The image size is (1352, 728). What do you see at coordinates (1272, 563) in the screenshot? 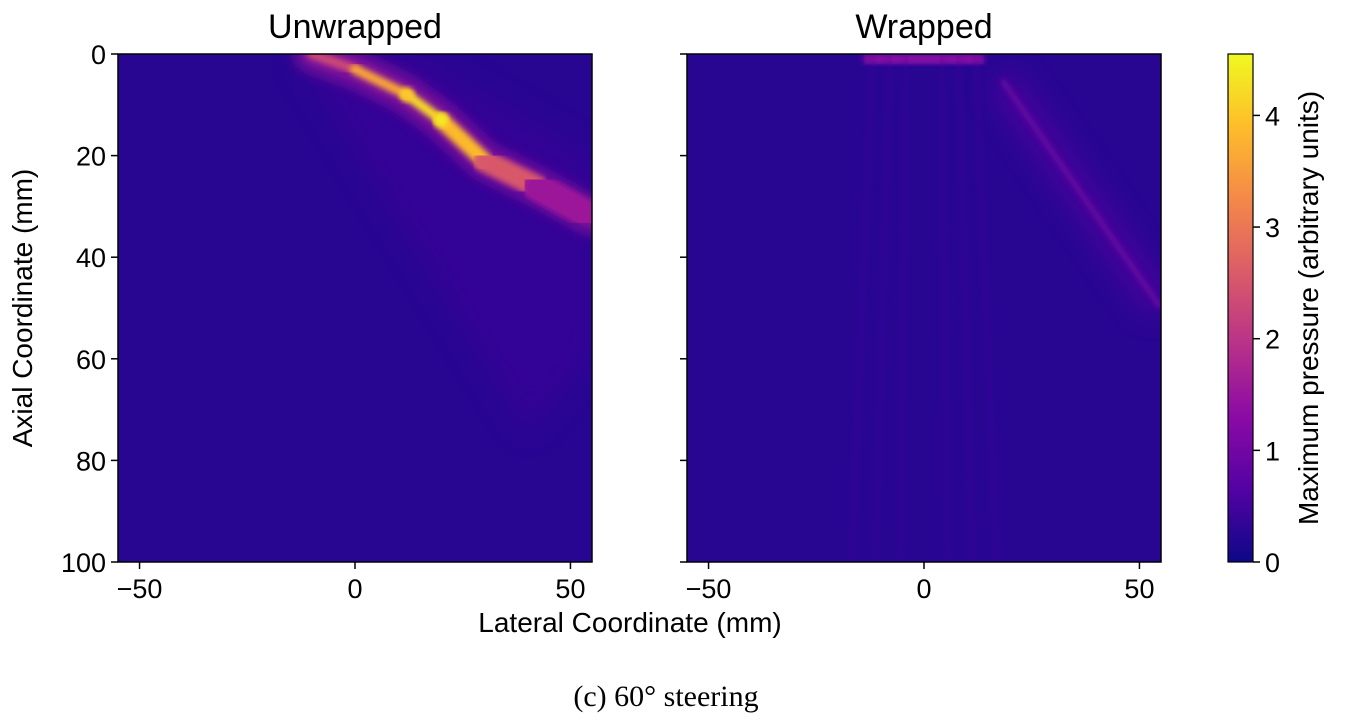
I see `colorbar-tick-label: 0` at bounding box center [1272, 563].